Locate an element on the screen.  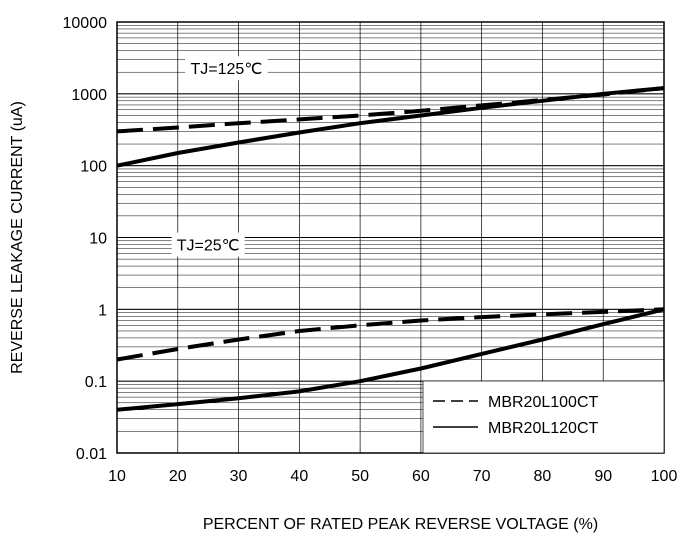
y-tick-label: 10 is located at coordinates (98, 239).